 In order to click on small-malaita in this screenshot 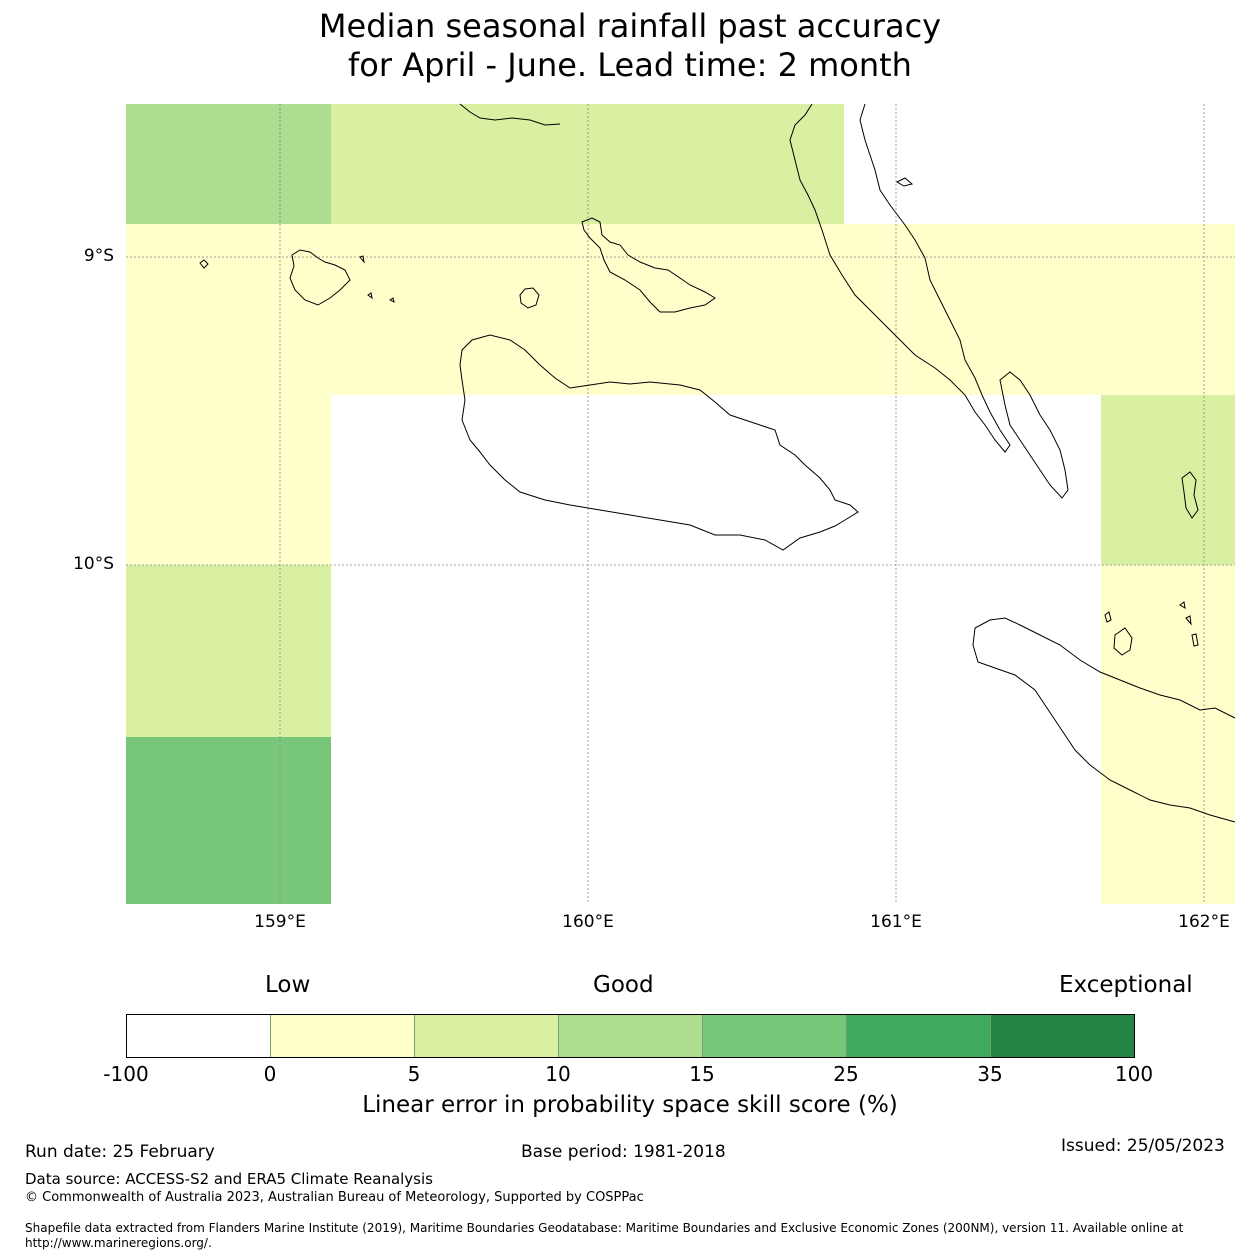, I will do `click(1034, 435)`.